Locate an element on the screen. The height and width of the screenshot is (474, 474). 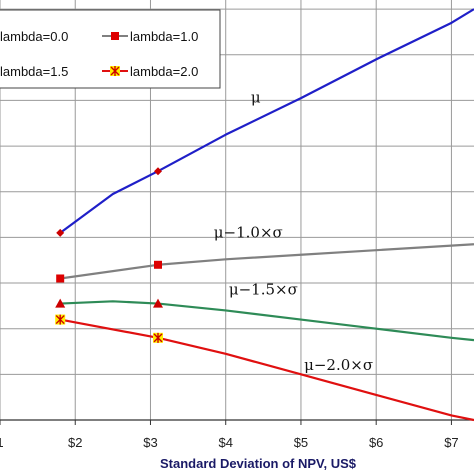
legend-label-2: lambda=1.5 is located at coordinates (34, 71).